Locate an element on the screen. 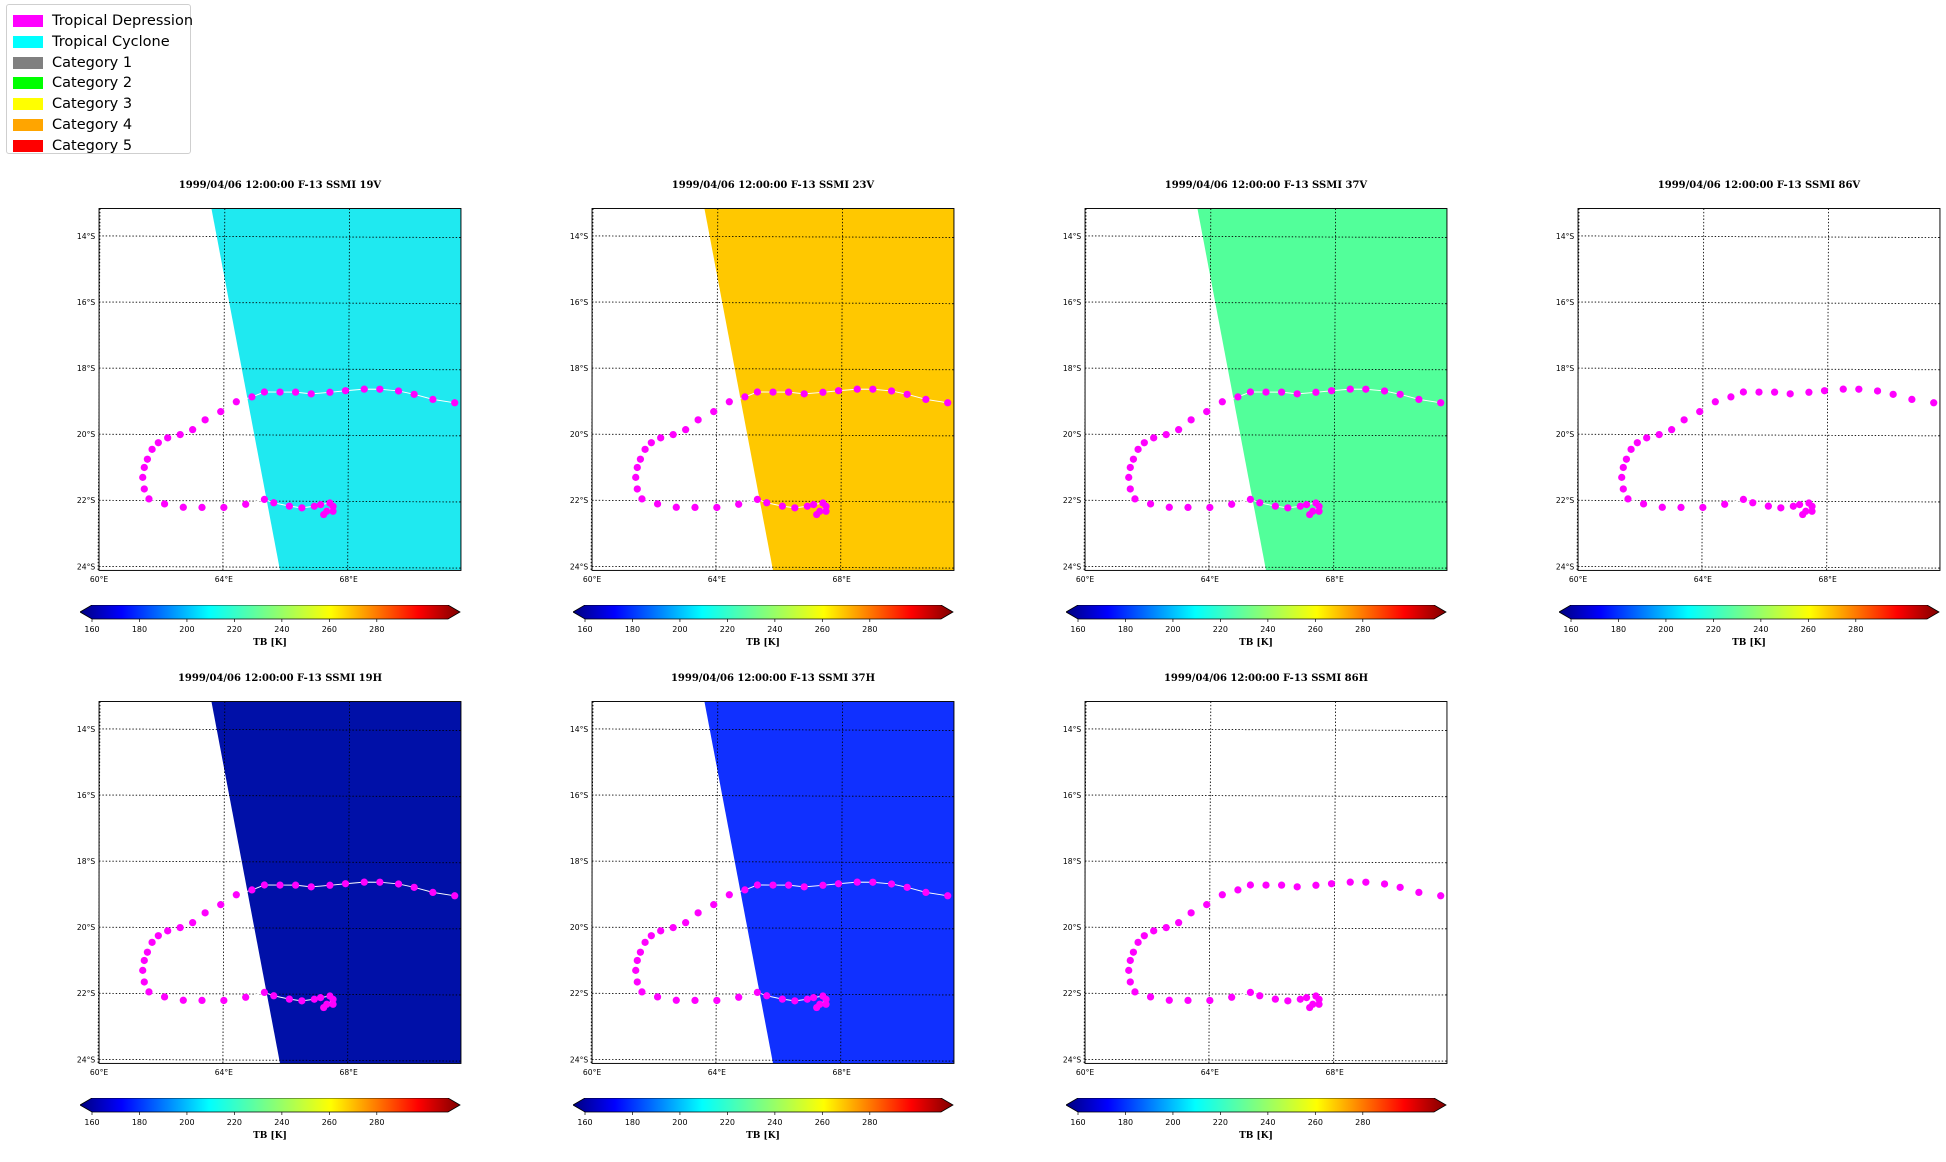 The height and width of the screenshot is (1162, 1946). legend-item: Category 4 is located at coordinates (72, 125).